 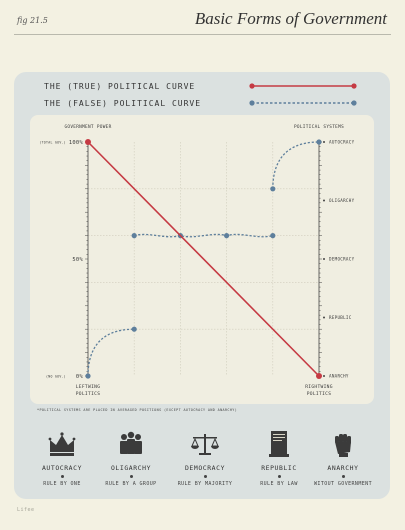 I want to click on x-left-label-line2: POLITICS, so click(x=88, y=394).